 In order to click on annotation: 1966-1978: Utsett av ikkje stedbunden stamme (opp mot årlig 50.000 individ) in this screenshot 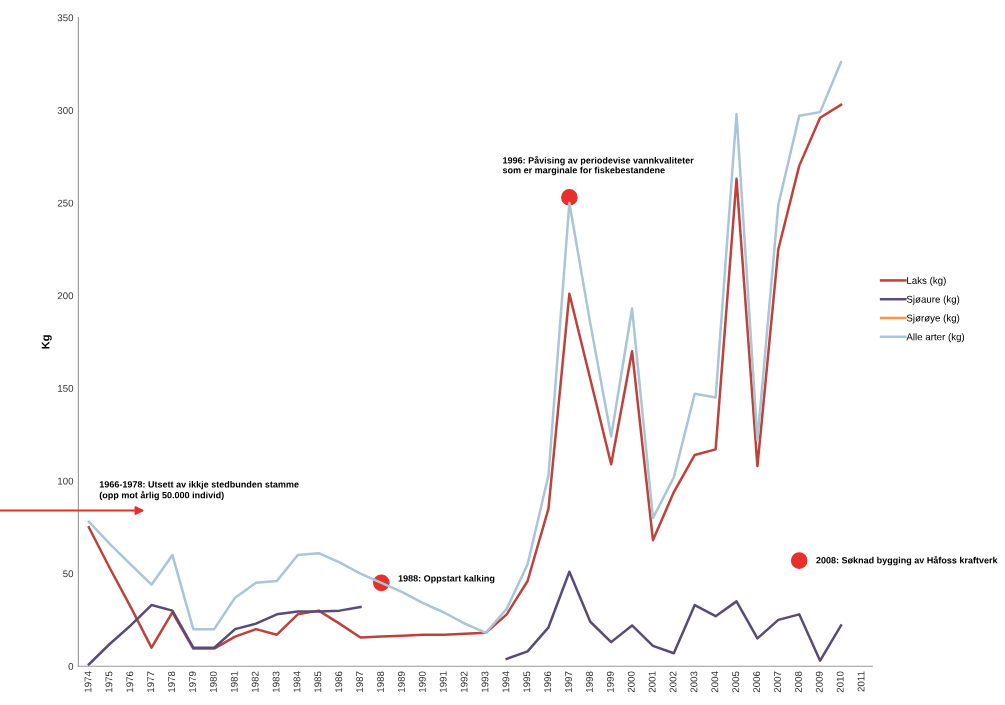, I will do `click(199, 490)`.